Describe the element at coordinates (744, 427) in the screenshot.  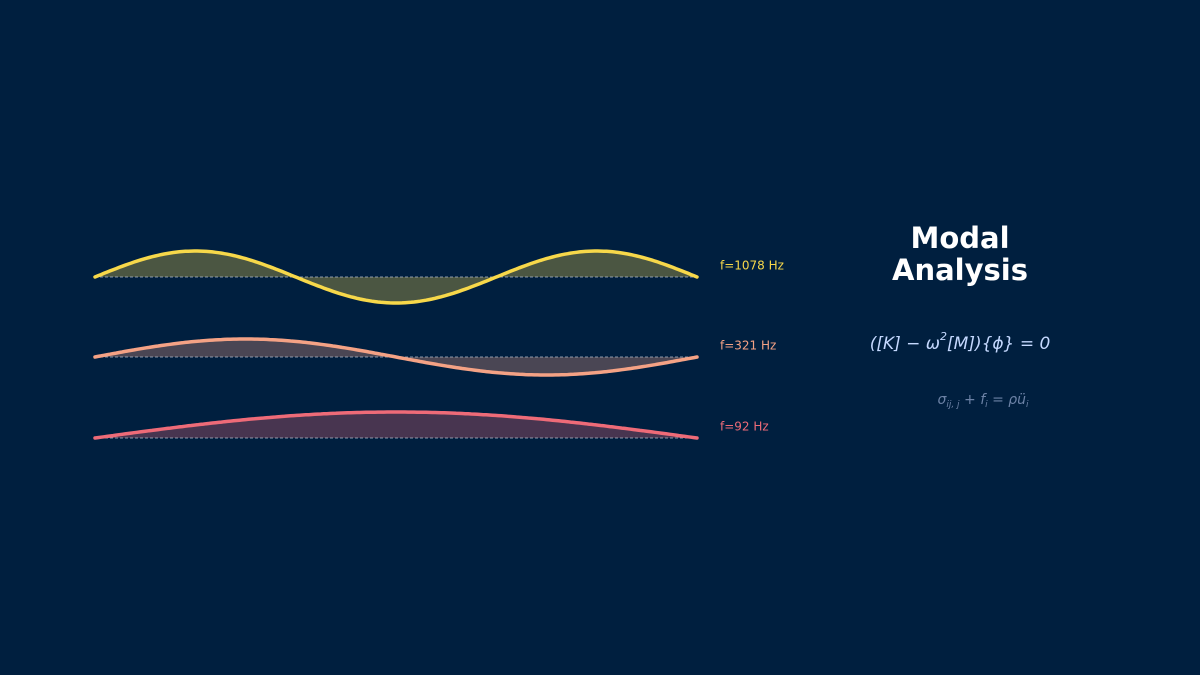
I see `frequency-label: f=92 Hz` at that location.